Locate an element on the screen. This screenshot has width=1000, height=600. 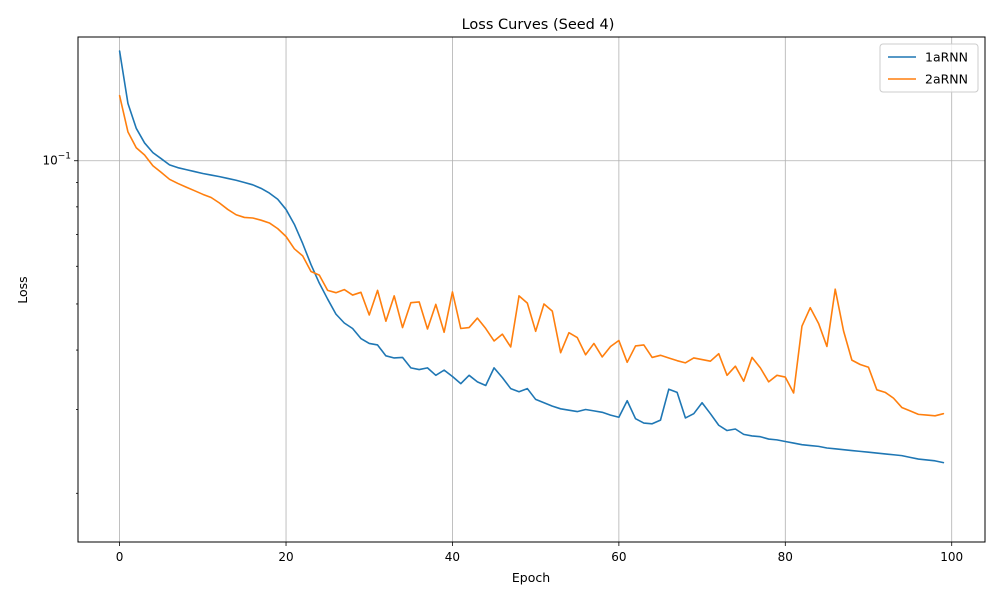
legend: 1aRNN 2aRNN is located at coordinates (929, 68).